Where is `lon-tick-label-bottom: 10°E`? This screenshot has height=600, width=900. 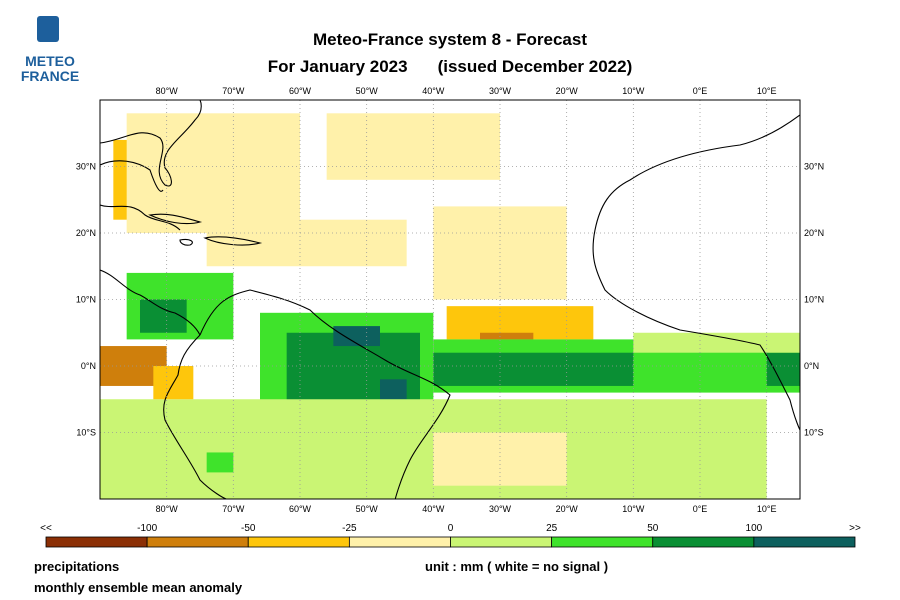
lon-tick-label-bottom: 10°E is located at coordinates (767, 509).